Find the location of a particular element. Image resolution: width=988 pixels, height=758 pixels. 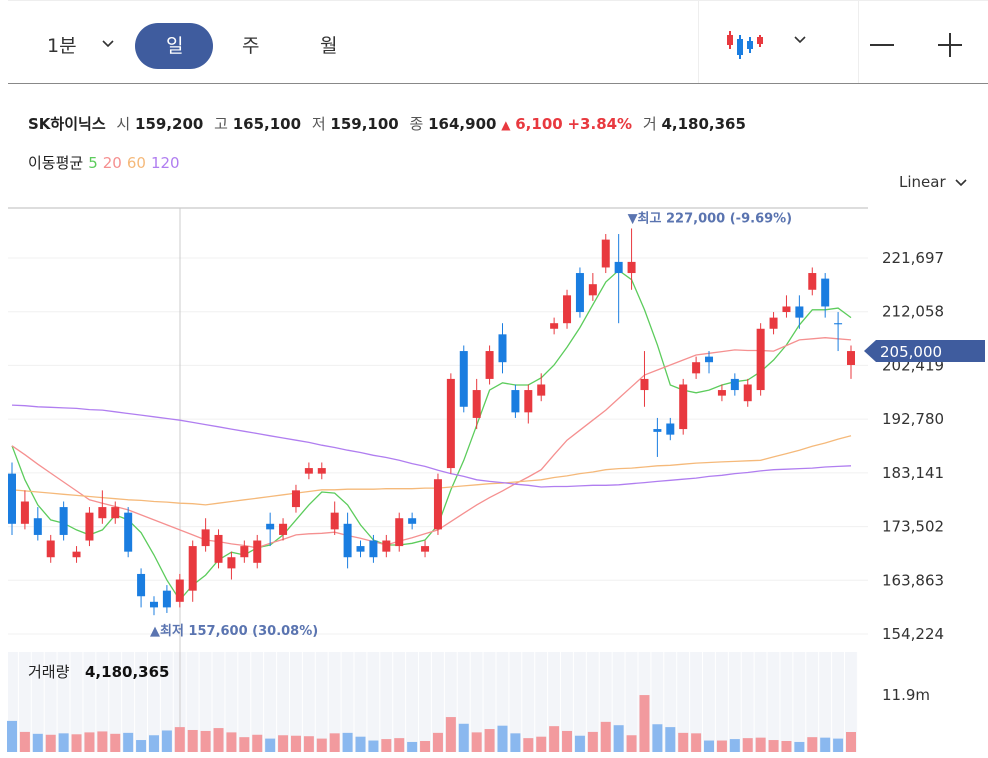

volume-current: 4,180,365 is located at coordinates (127, 672).